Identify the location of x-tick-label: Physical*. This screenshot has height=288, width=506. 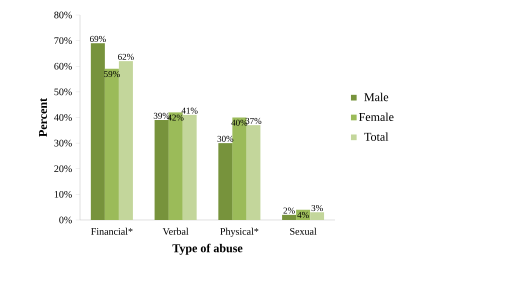
(239, 232).